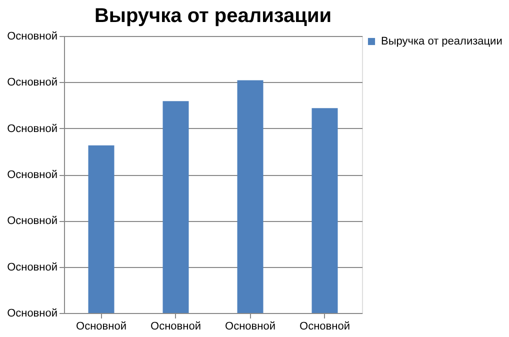 This screenshot has height=337, width=509. I want to click on legend-label: Выручка от реализации, so click(441, 42).